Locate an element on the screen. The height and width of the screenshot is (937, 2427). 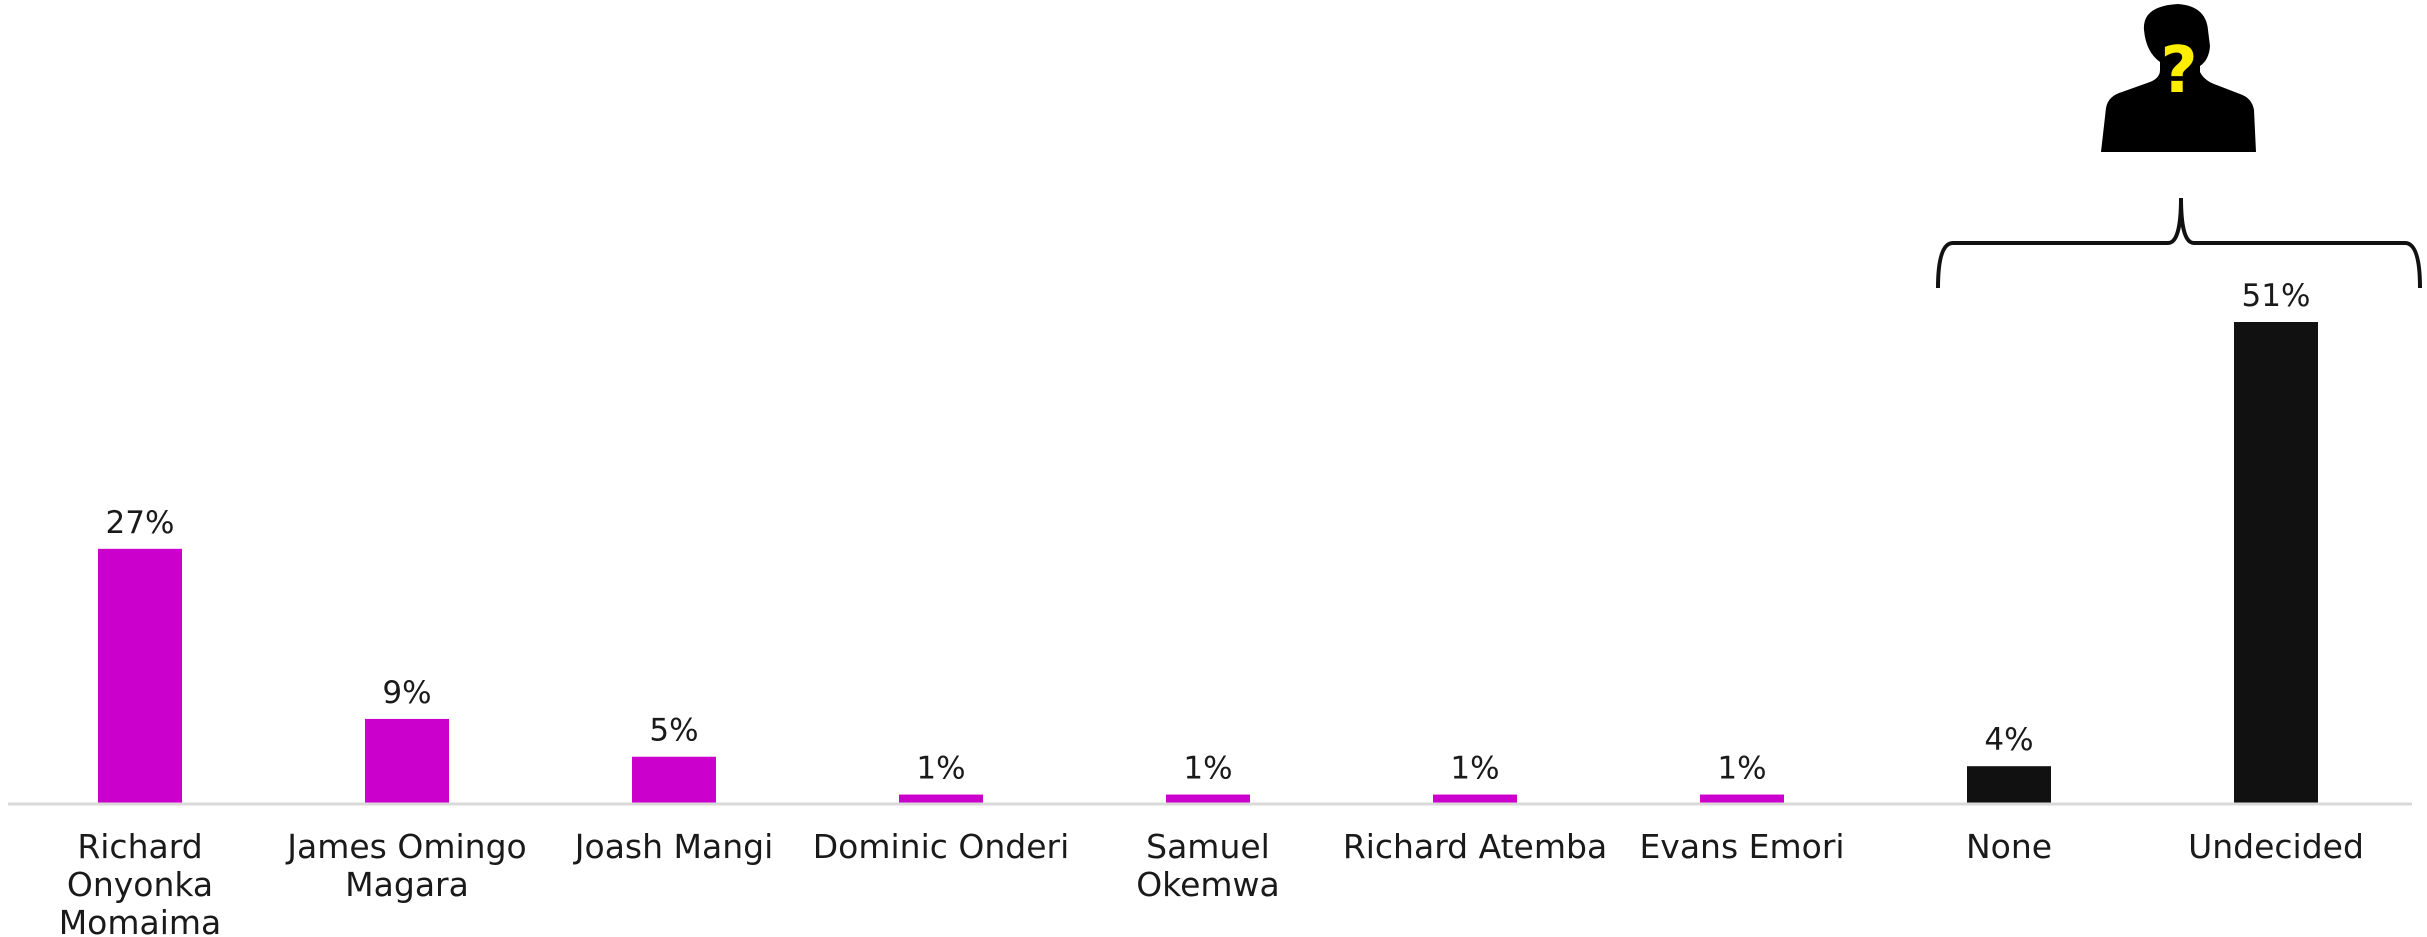
category-label-line: None is located at coordinates (2009, 846).